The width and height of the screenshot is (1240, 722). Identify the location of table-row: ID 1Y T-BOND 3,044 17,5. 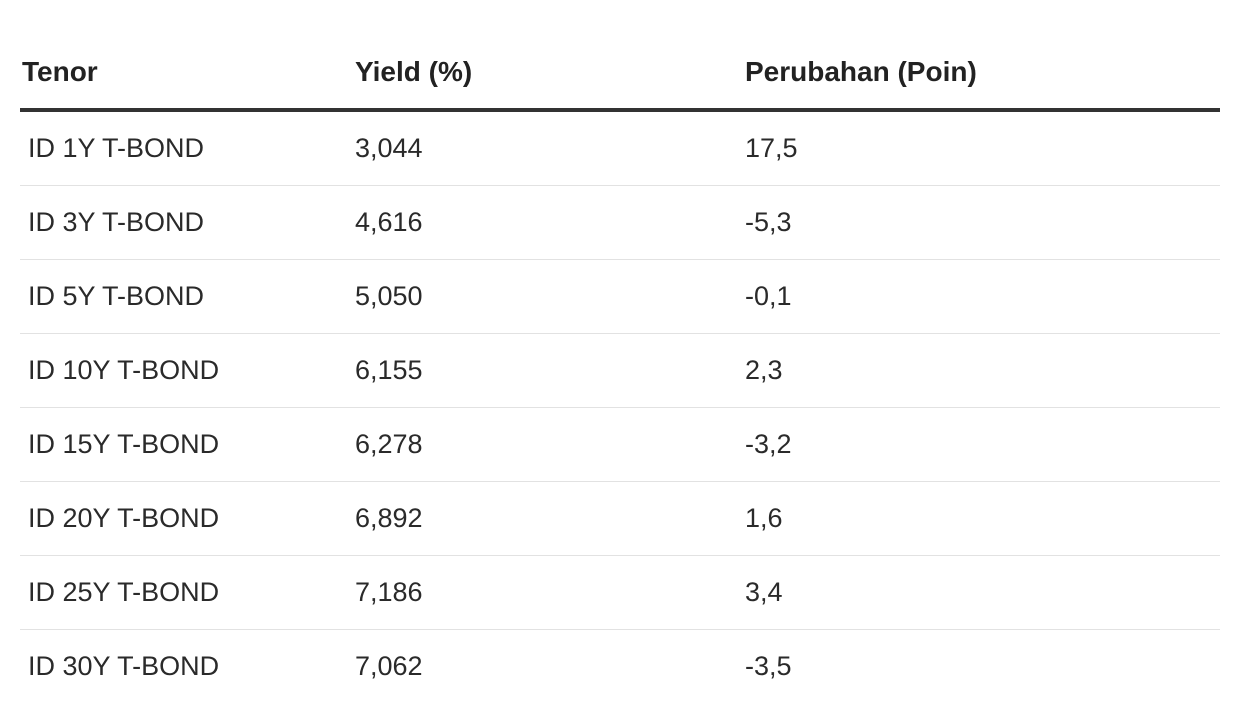
(620, 148).